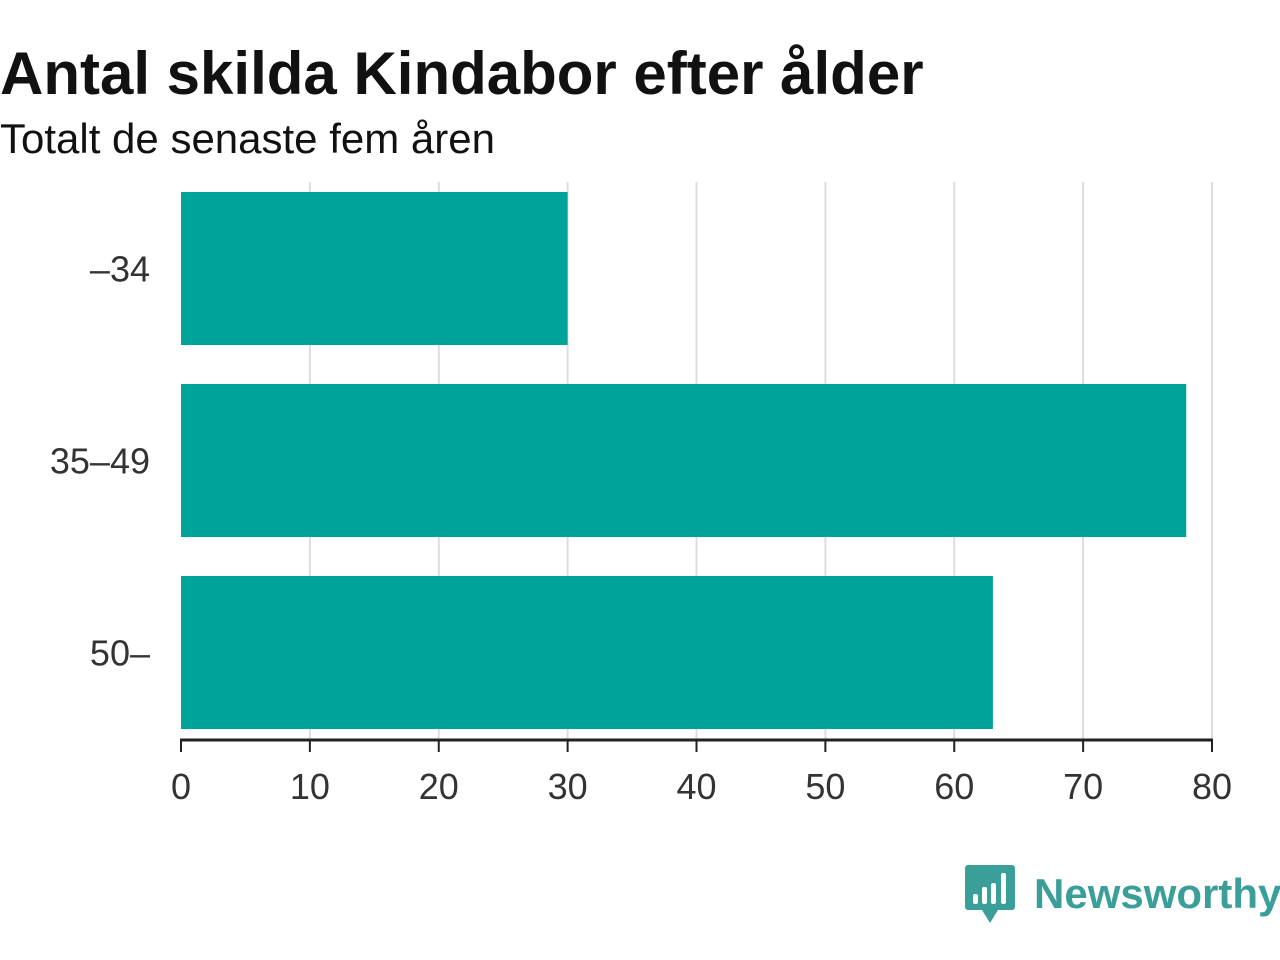 The height and width of the screenshot is (960, 1280). Describe the element at coordinates (247, 138) in the screenshot. I see `chart-subtitle: Totalt de senaste fem åren` at that location.